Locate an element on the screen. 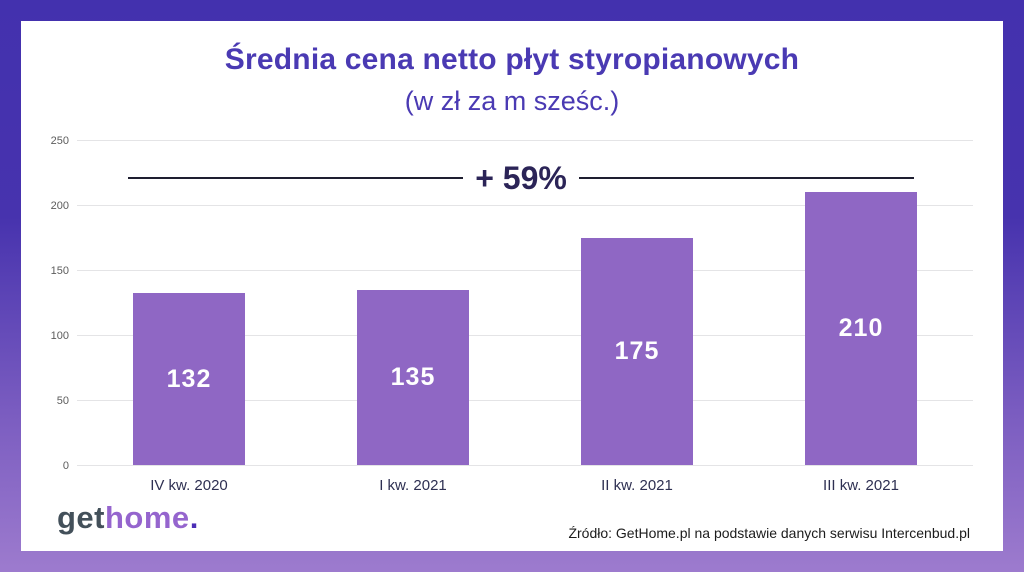 This screenshot has width=1024, height=572. y-tick-label-50: 50 is located at coordinates (62, 400).